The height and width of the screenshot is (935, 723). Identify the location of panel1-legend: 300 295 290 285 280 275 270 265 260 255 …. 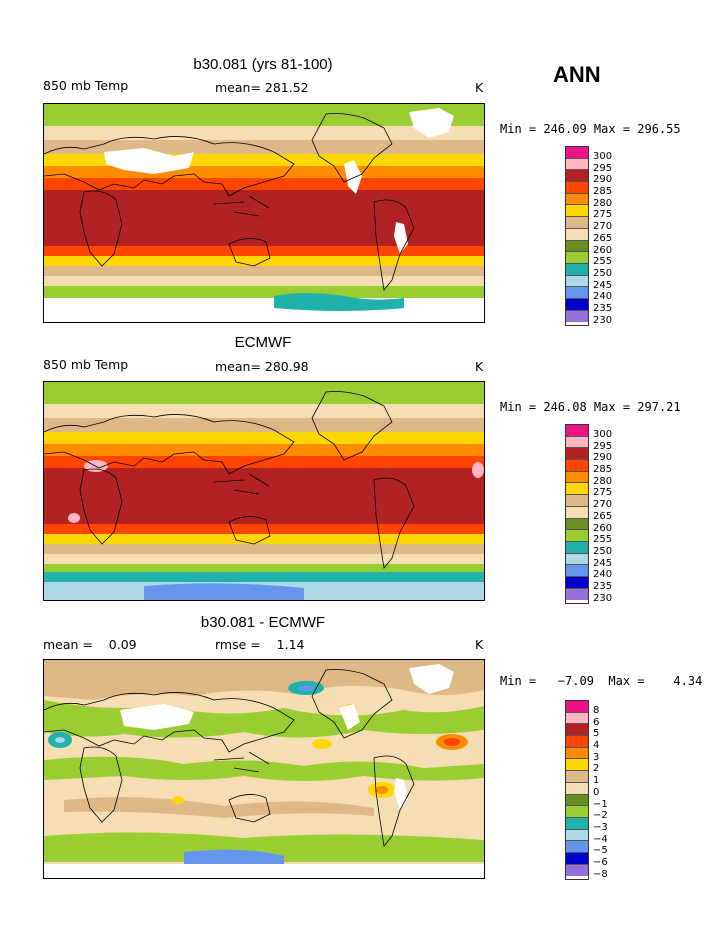
(588, 236).